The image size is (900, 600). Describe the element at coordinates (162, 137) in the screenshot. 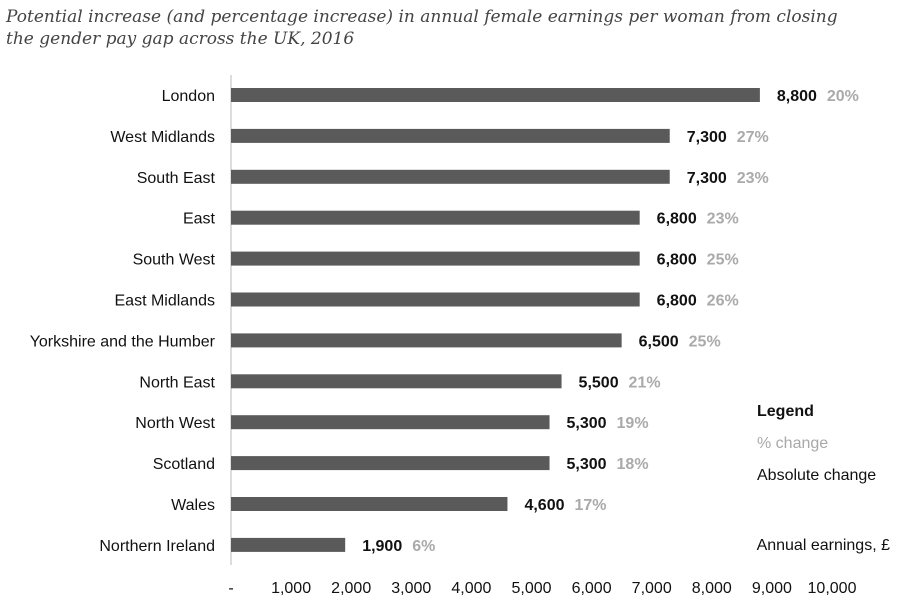

I see `category-label: West Midlands` at that location.